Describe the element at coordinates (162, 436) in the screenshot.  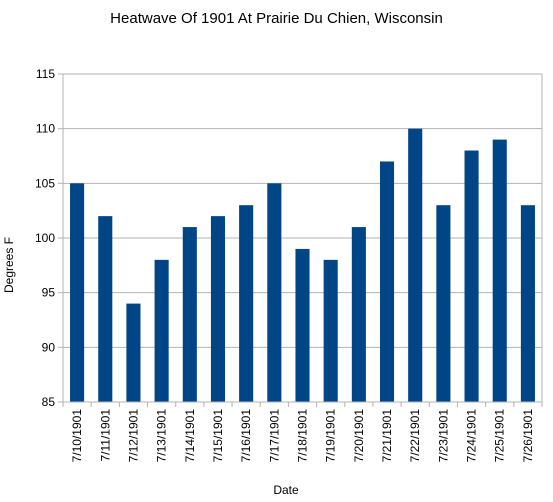
I see `x-tick-label: 7/13/1901` at that location.